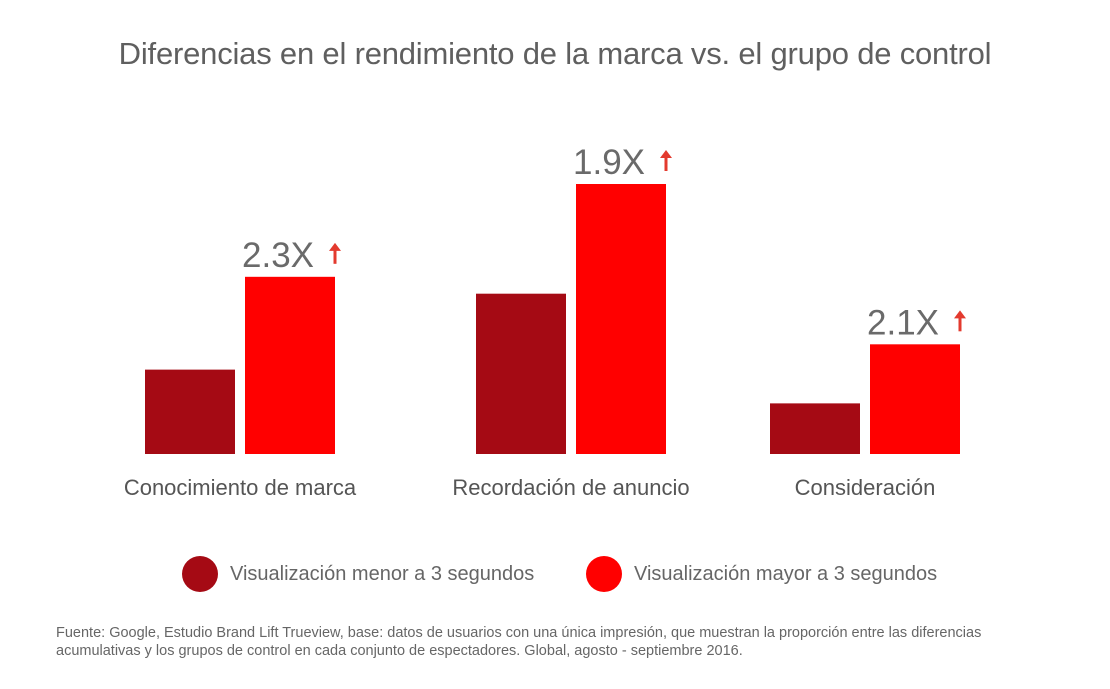 The height and width of the screenshot is (689, 1110). What do you see at coordinates (278, 255) in the screenshot?
I see `annotation-label-conocimiento: 2.3X` at bounding box center [278, 255].